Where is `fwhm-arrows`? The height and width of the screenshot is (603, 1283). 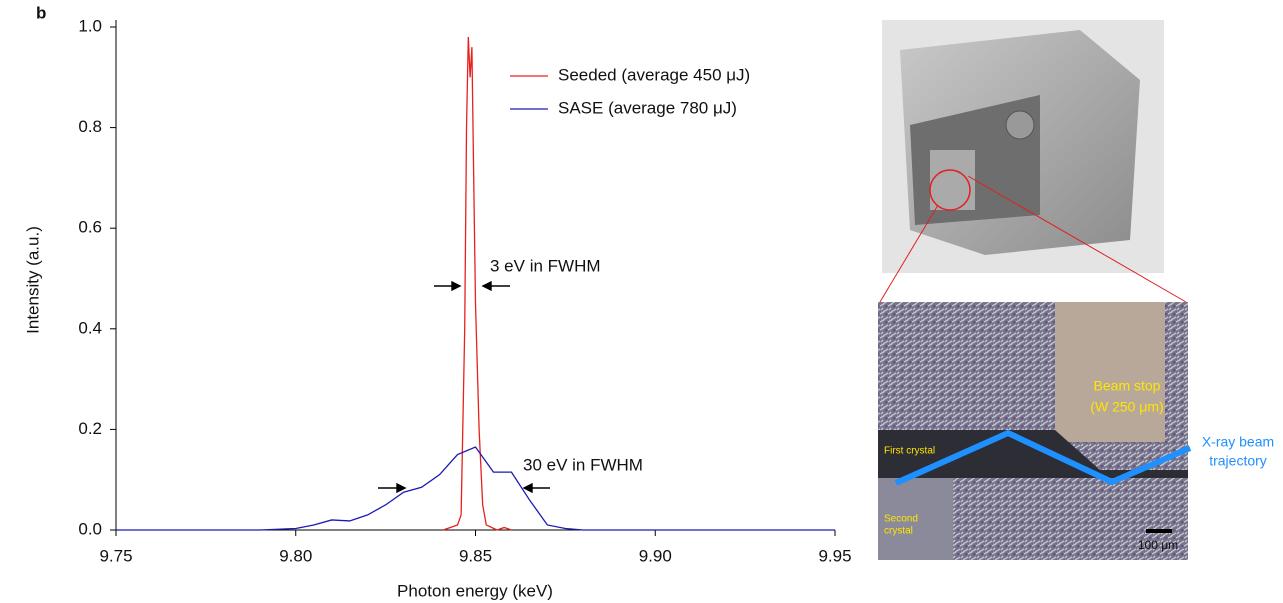
fwhm-arrows is located at coordinates (464, 387).